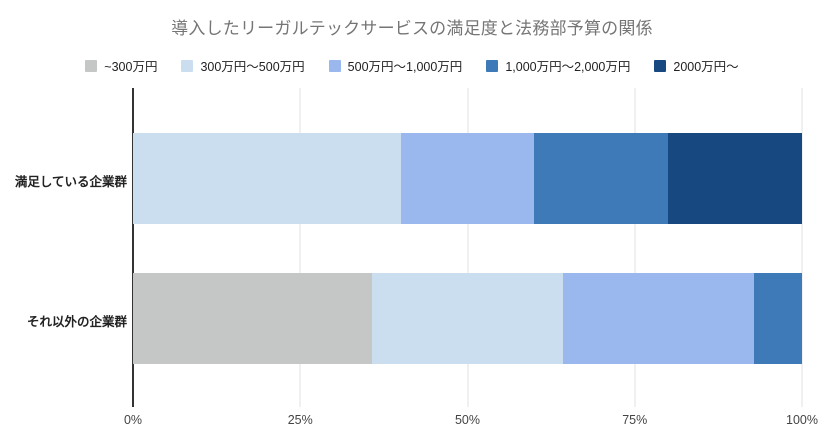 The image size is (824, 448). I want to click on category-label: それ以外の企業群, so click(76, 321).